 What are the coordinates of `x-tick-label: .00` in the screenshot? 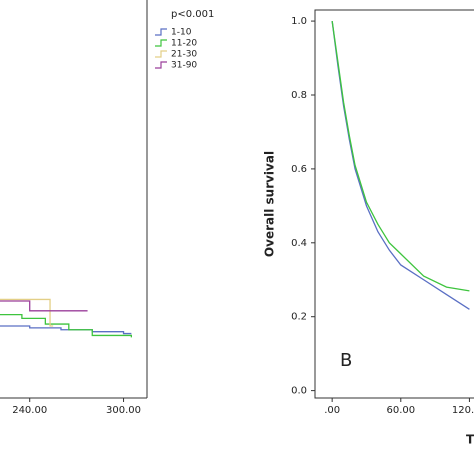 It's located at (332, 410).